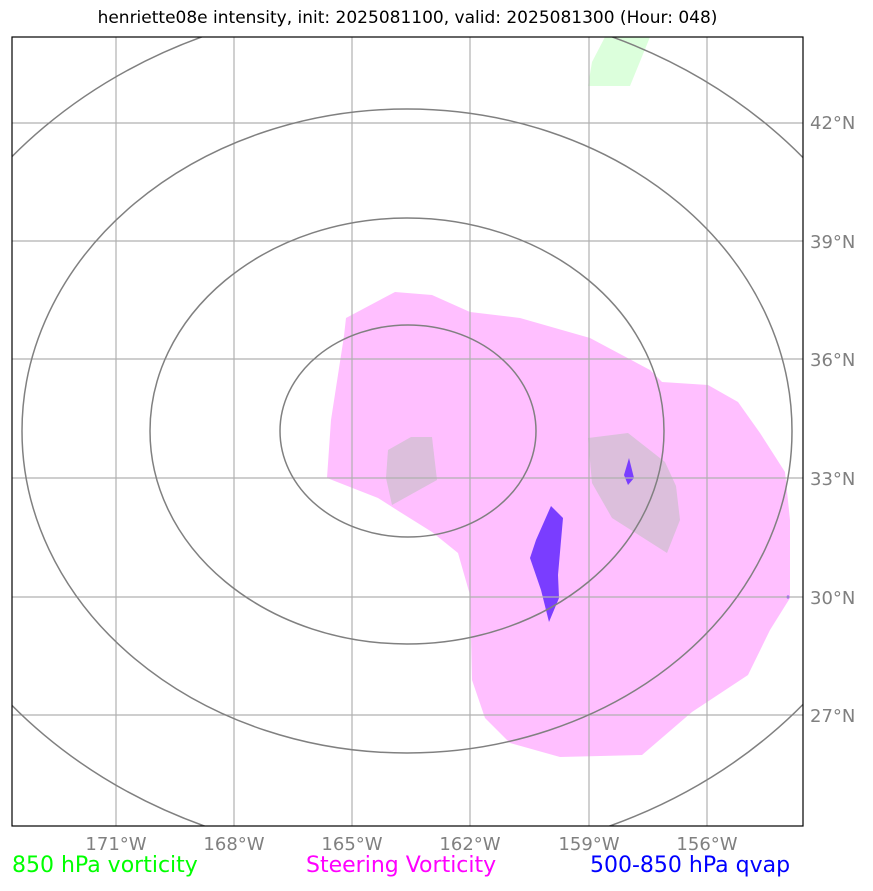 This screenshot has height=891, width=873. What do you see at coordinates (588, 844) in the screenshot?
I see `lon-tick-label: 159°W` at bounding box center [588, 844].